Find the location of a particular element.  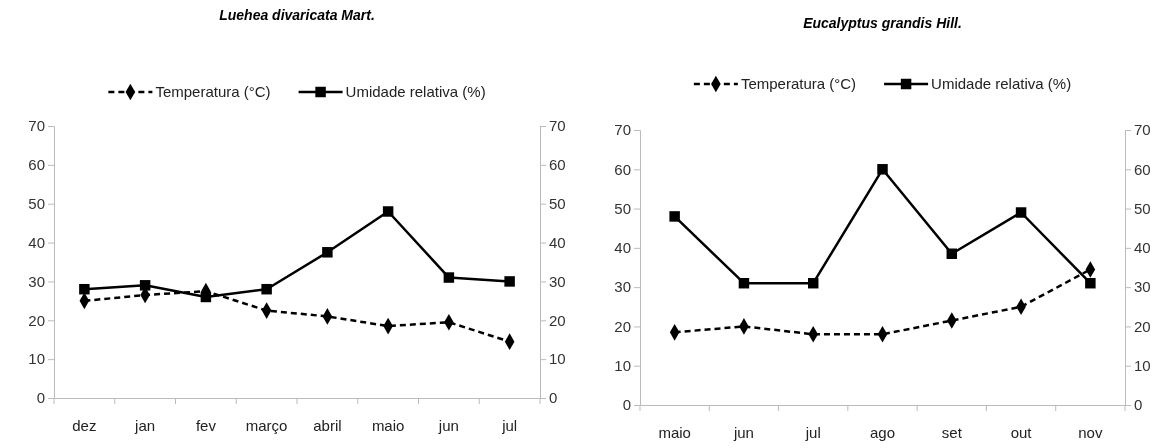

x-tick-label: dez is located at coordinates (84, 425).